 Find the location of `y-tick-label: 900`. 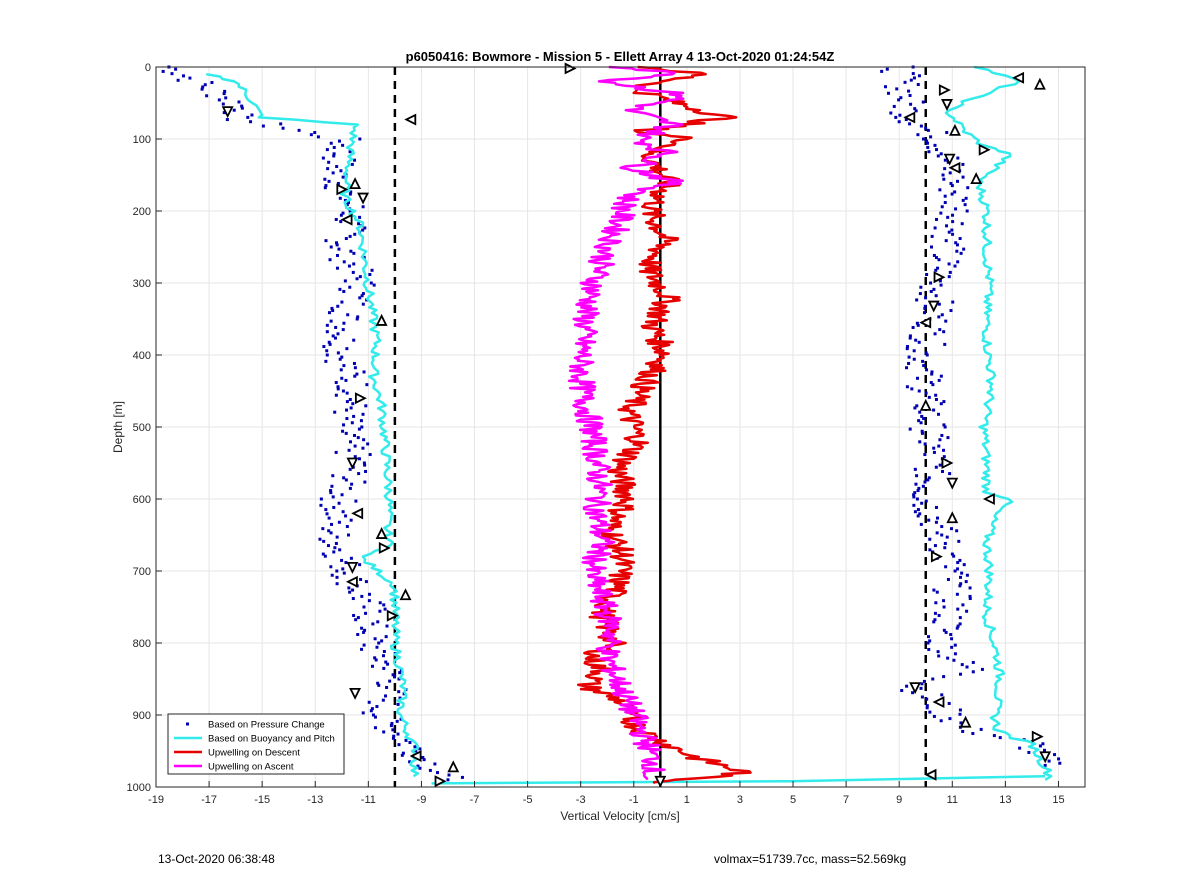

y-tick-label: 900 is located at coordinates (142, 716).